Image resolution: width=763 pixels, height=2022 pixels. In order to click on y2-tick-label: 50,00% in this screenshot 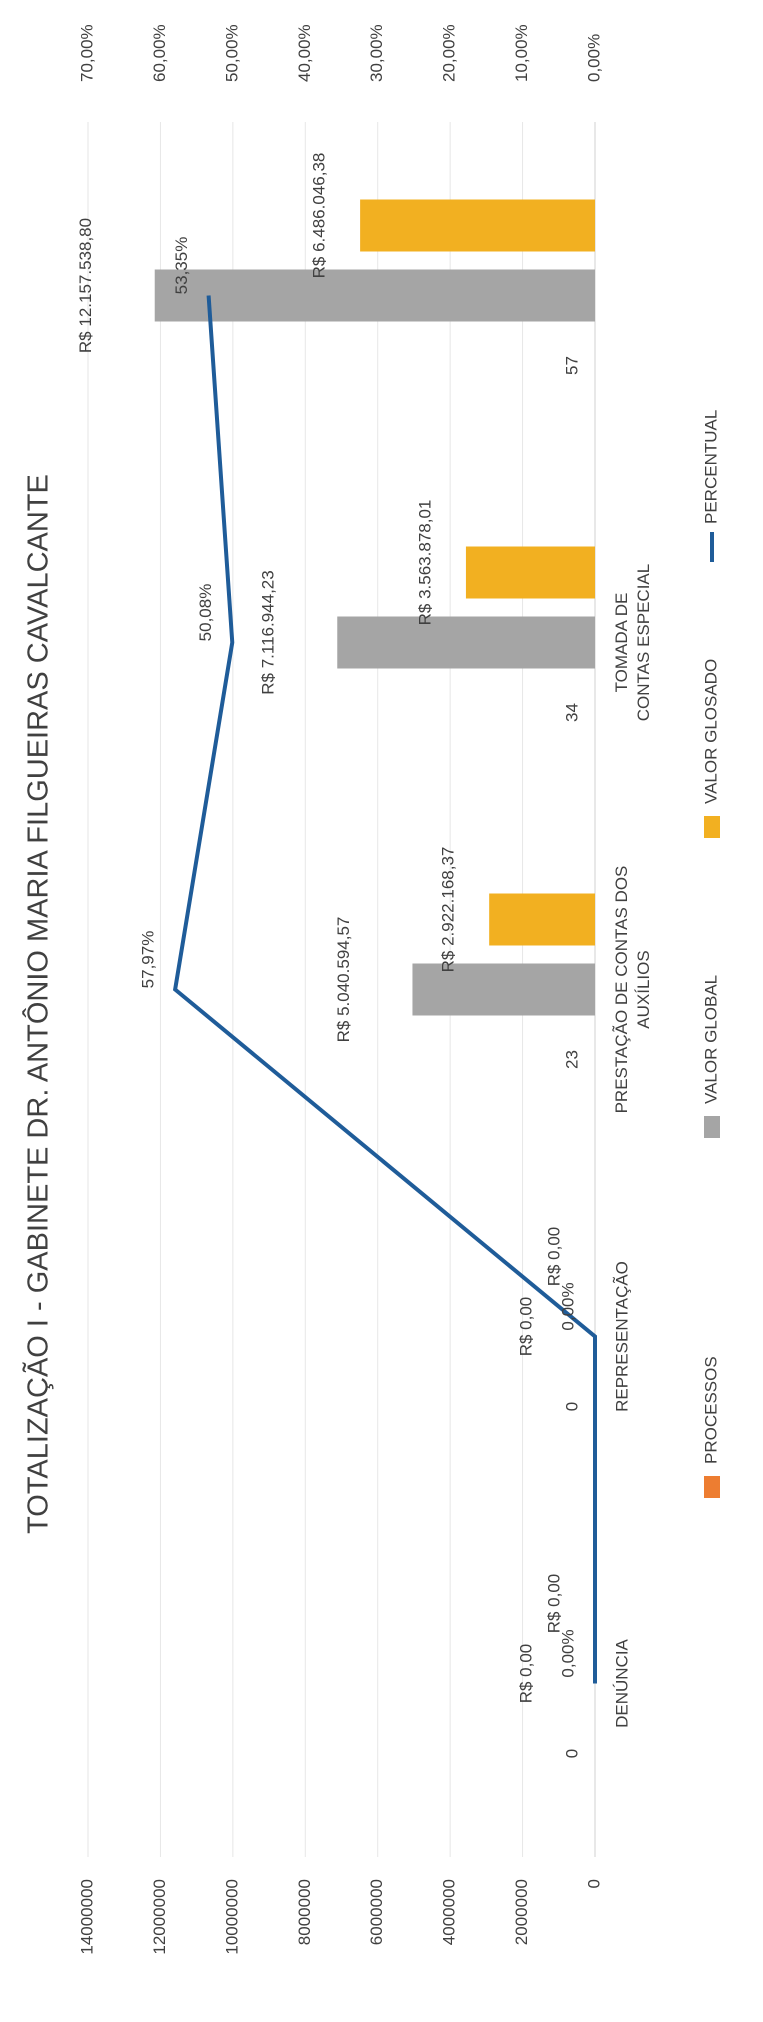, I will do `click(231, 53)`.